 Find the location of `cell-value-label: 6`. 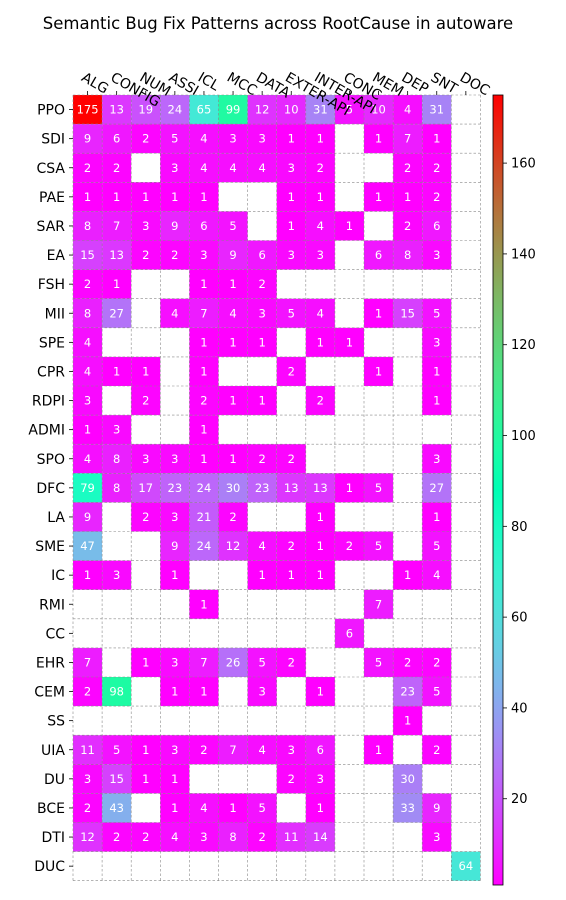

cell-value-label: 6 is located at coordinates (378, 255).